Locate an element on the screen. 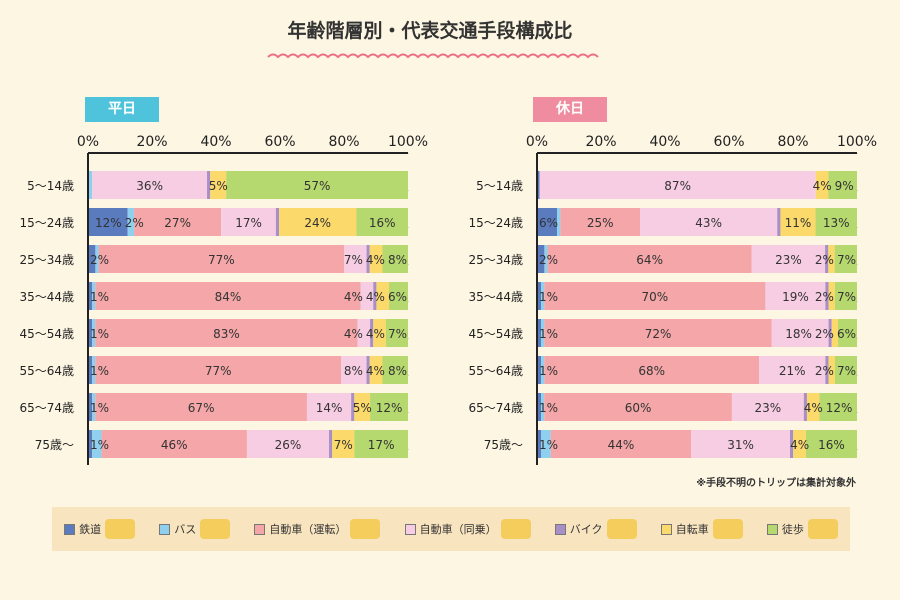  data-label: 72% is located at coordinates (658, 334).